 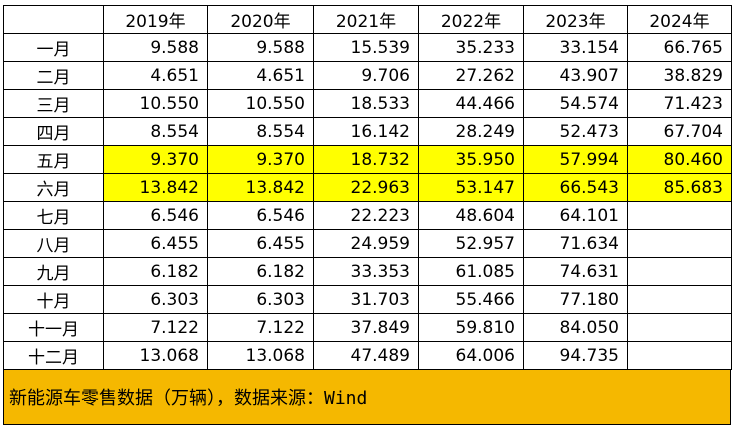 I want to click on value-cell: 35.233, so click(x=471, y=47).